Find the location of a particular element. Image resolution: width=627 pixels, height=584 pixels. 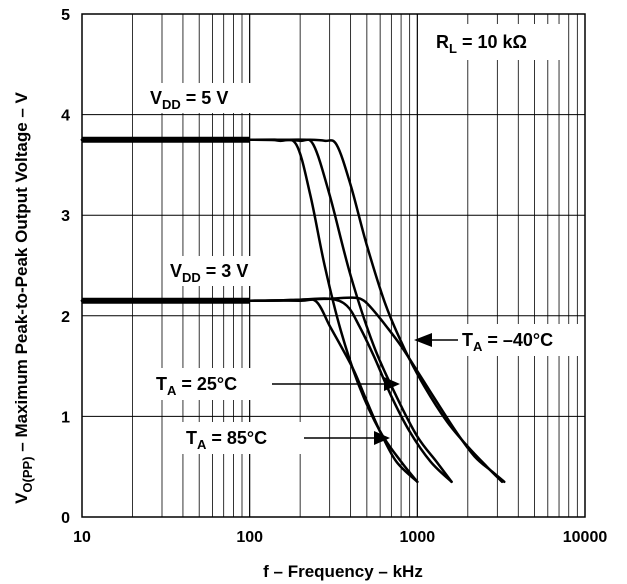

annotation-box-ta-m40 is located at coordinates (520, 340).